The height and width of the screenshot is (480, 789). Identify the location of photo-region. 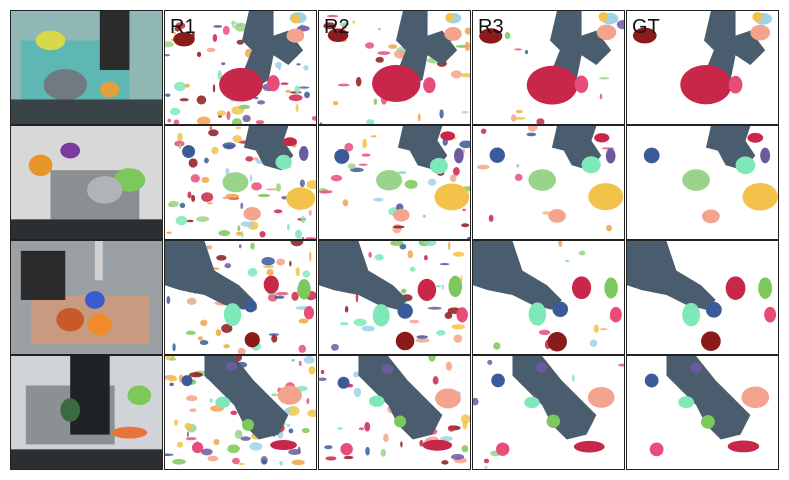
(90, 395).